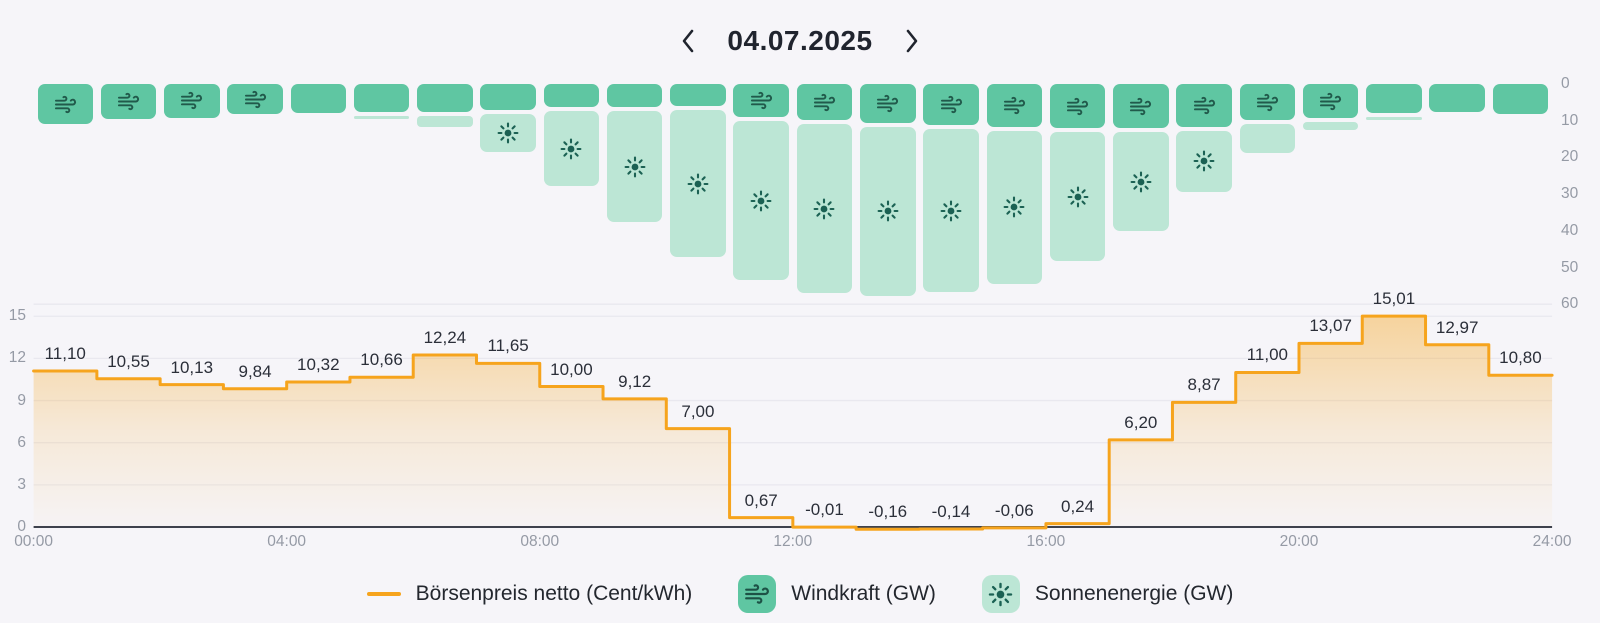 The width and height of the screenshot is (1600, 630). What do you see at coordinates (1134, 593) in the screenshot?
I see `legend-label-solar: Sonnenenergie (GW)` at bounding box center [1134, 593].